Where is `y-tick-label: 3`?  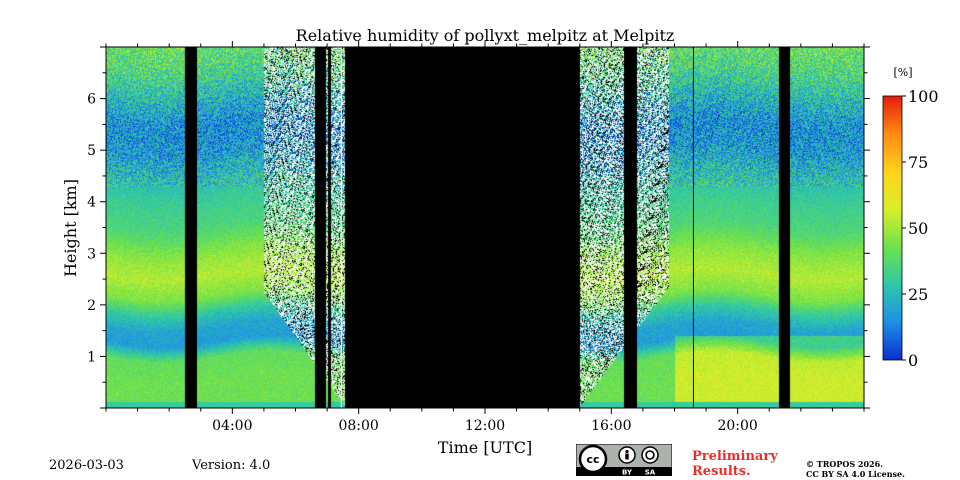 y-tick-label: 3 is located at coordinates (91, 254).